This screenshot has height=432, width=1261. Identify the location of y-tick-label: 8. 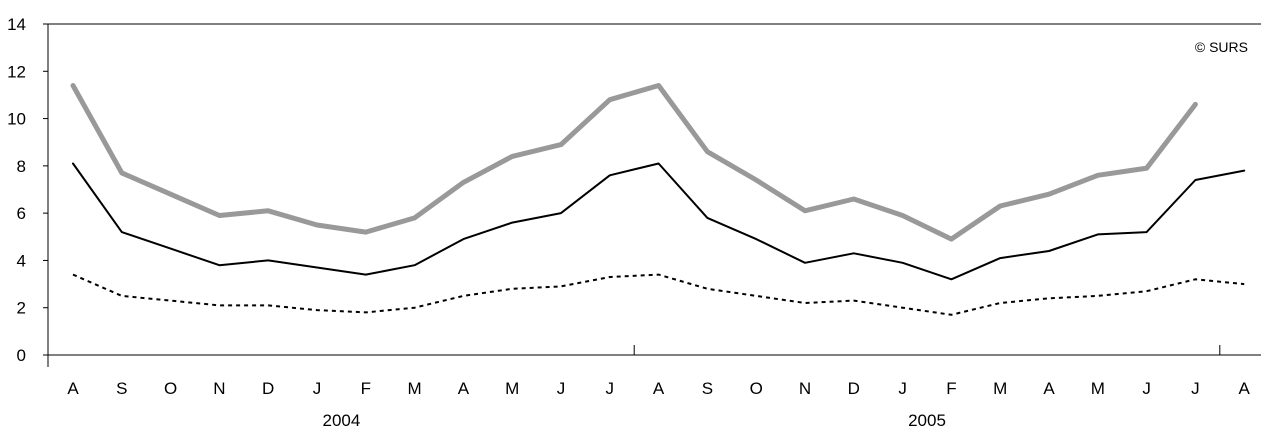
(21, 166).